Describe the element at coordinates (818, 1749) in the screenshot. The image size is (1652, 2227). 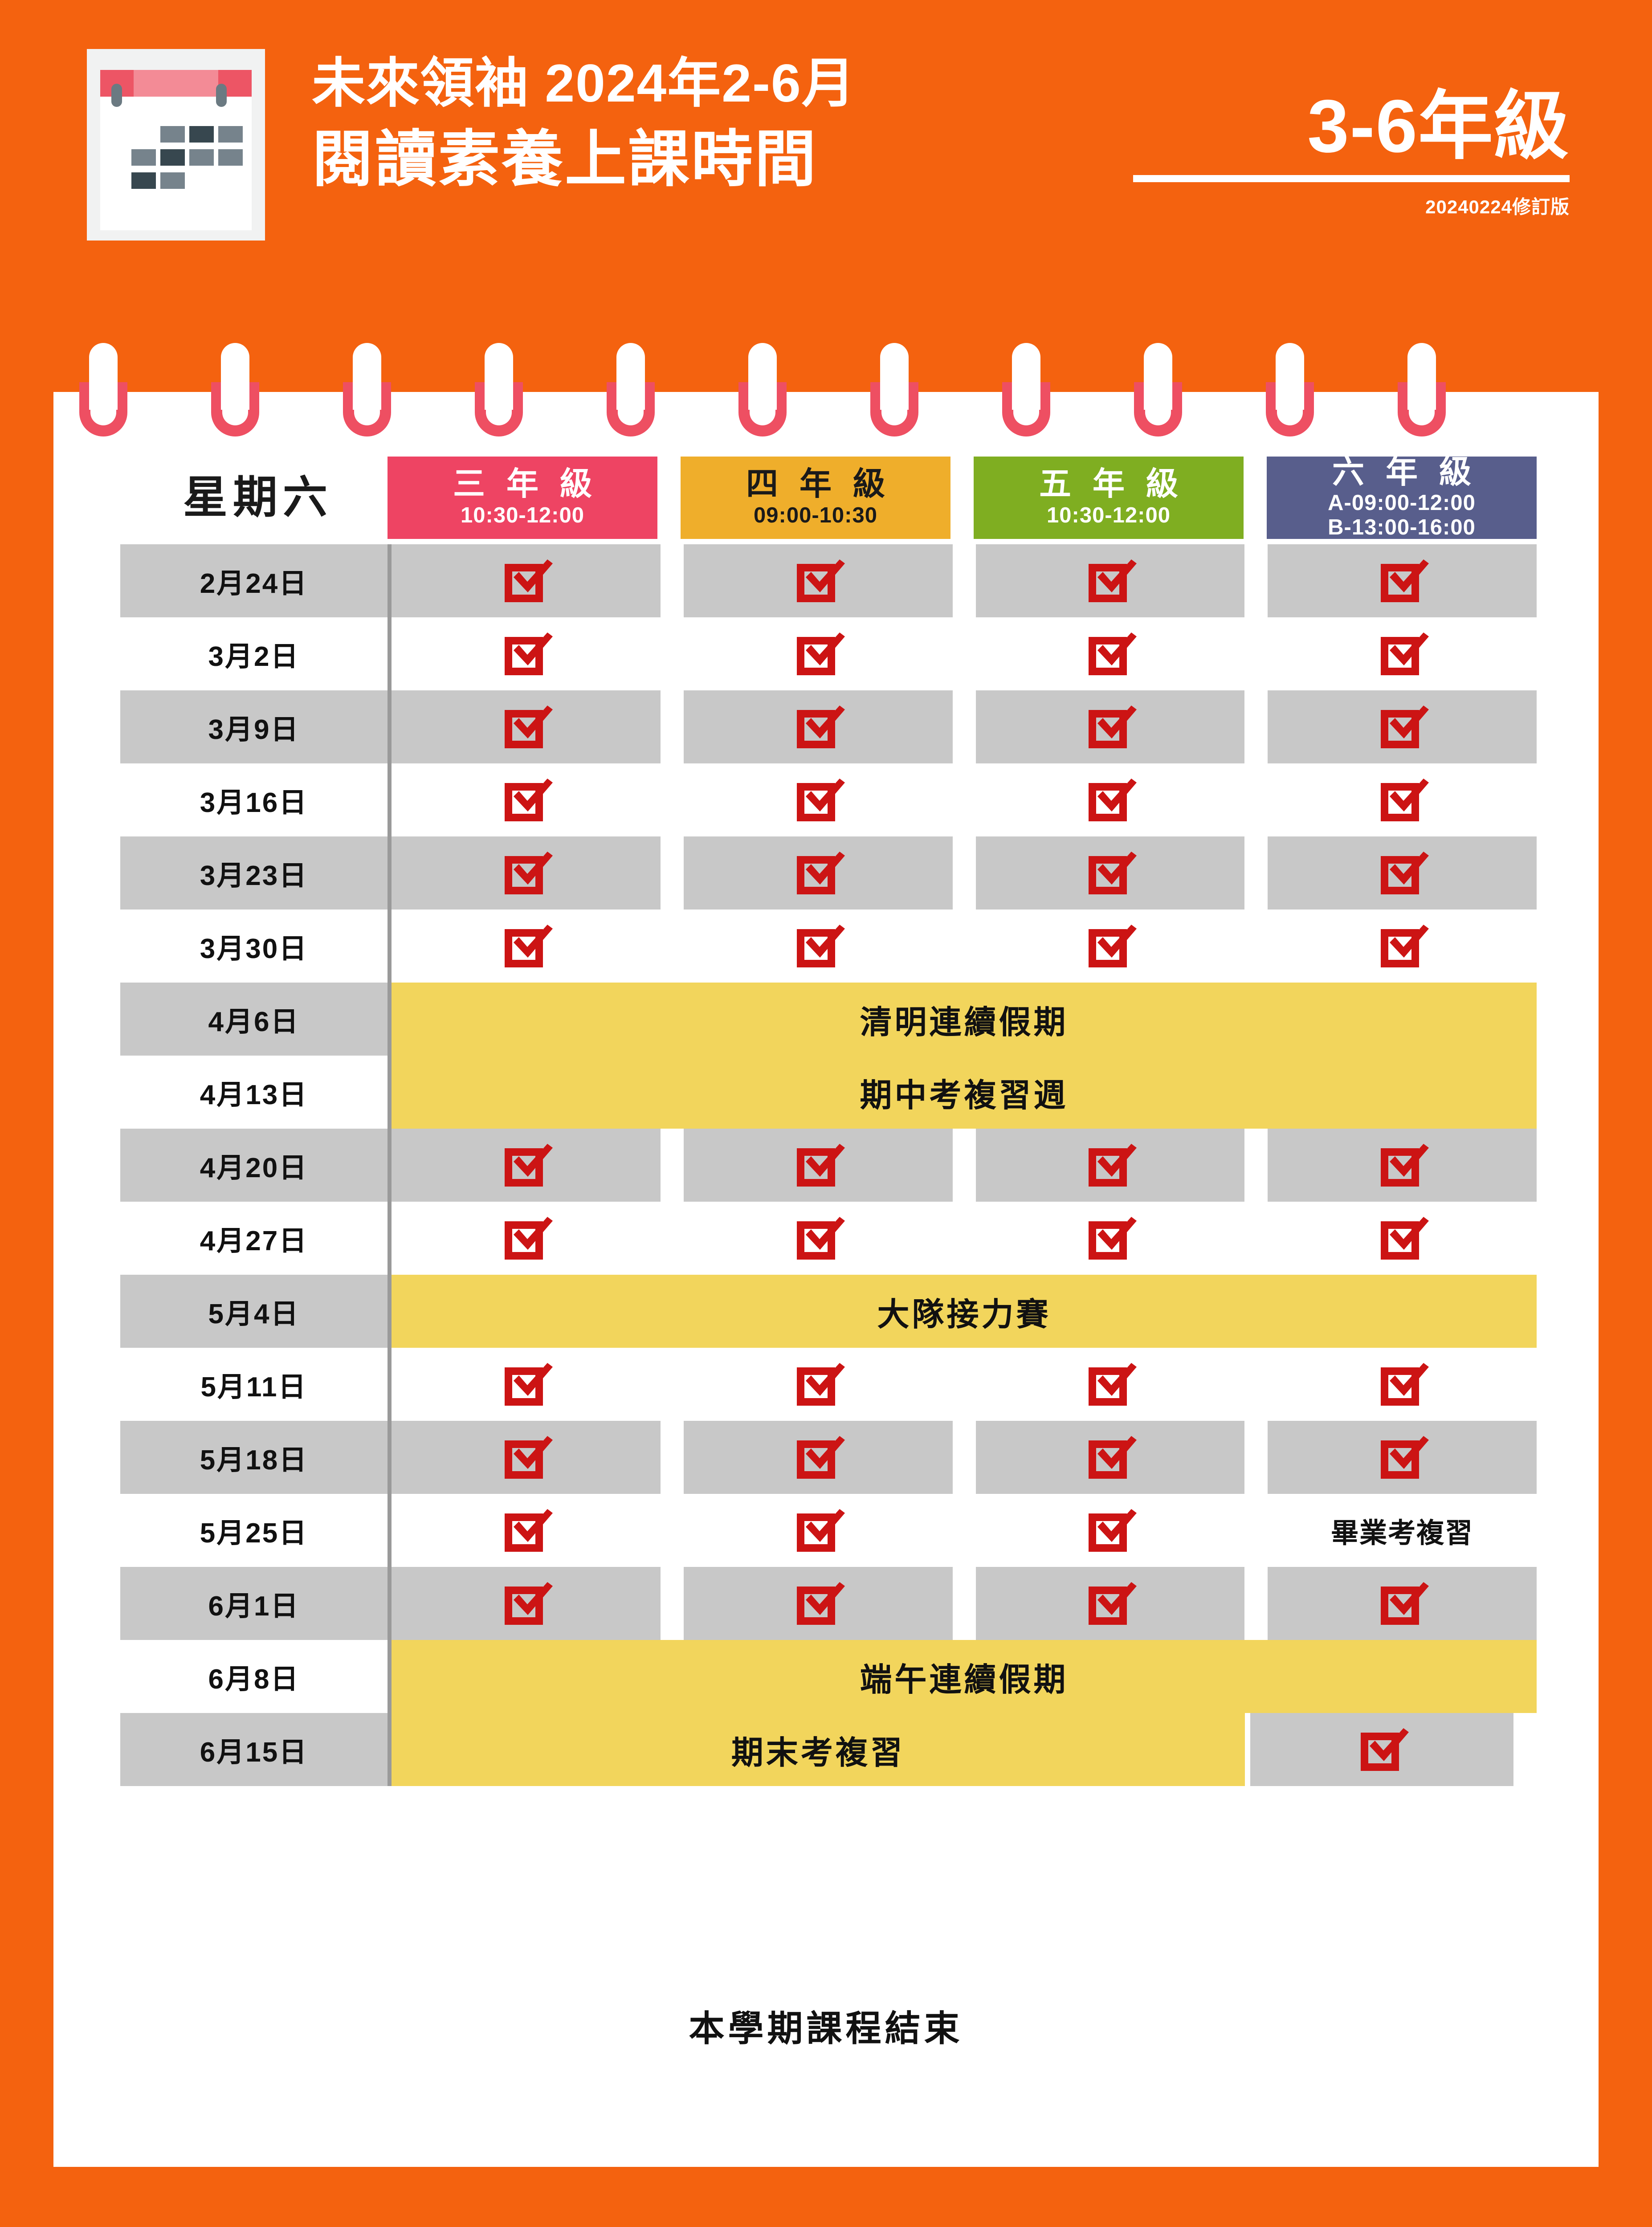
I see `holiday-banner: 期末考複習` at that location.